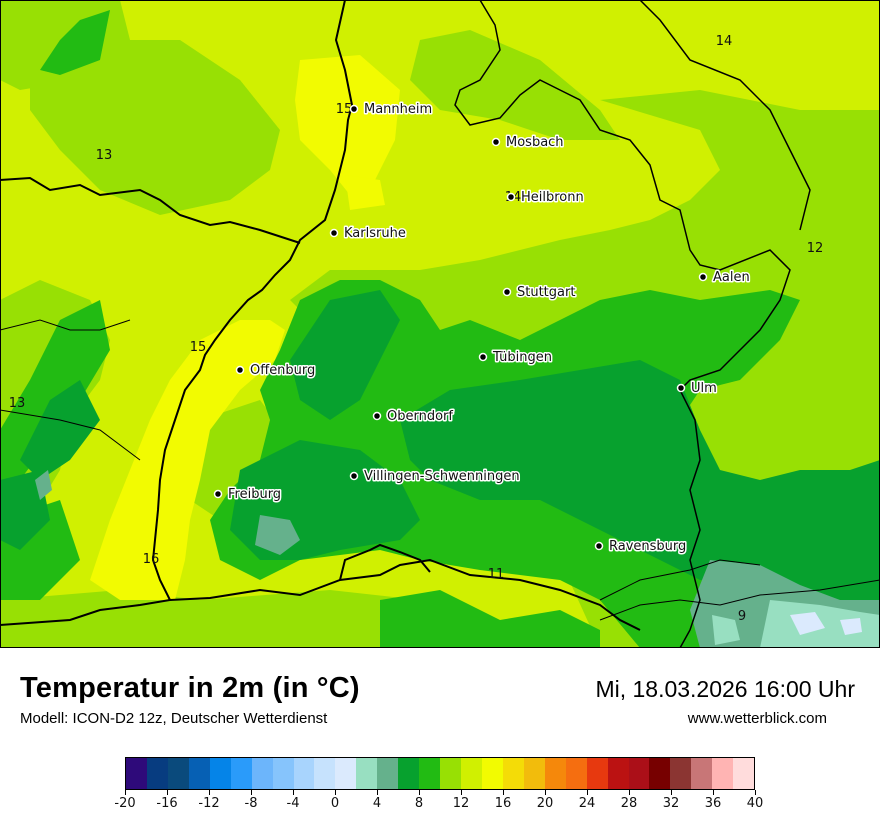  What do you see at coordinates (419, 803) in the screenshot?
I see `colorbar-tick-label: 8` at bounding box center [419, 803].